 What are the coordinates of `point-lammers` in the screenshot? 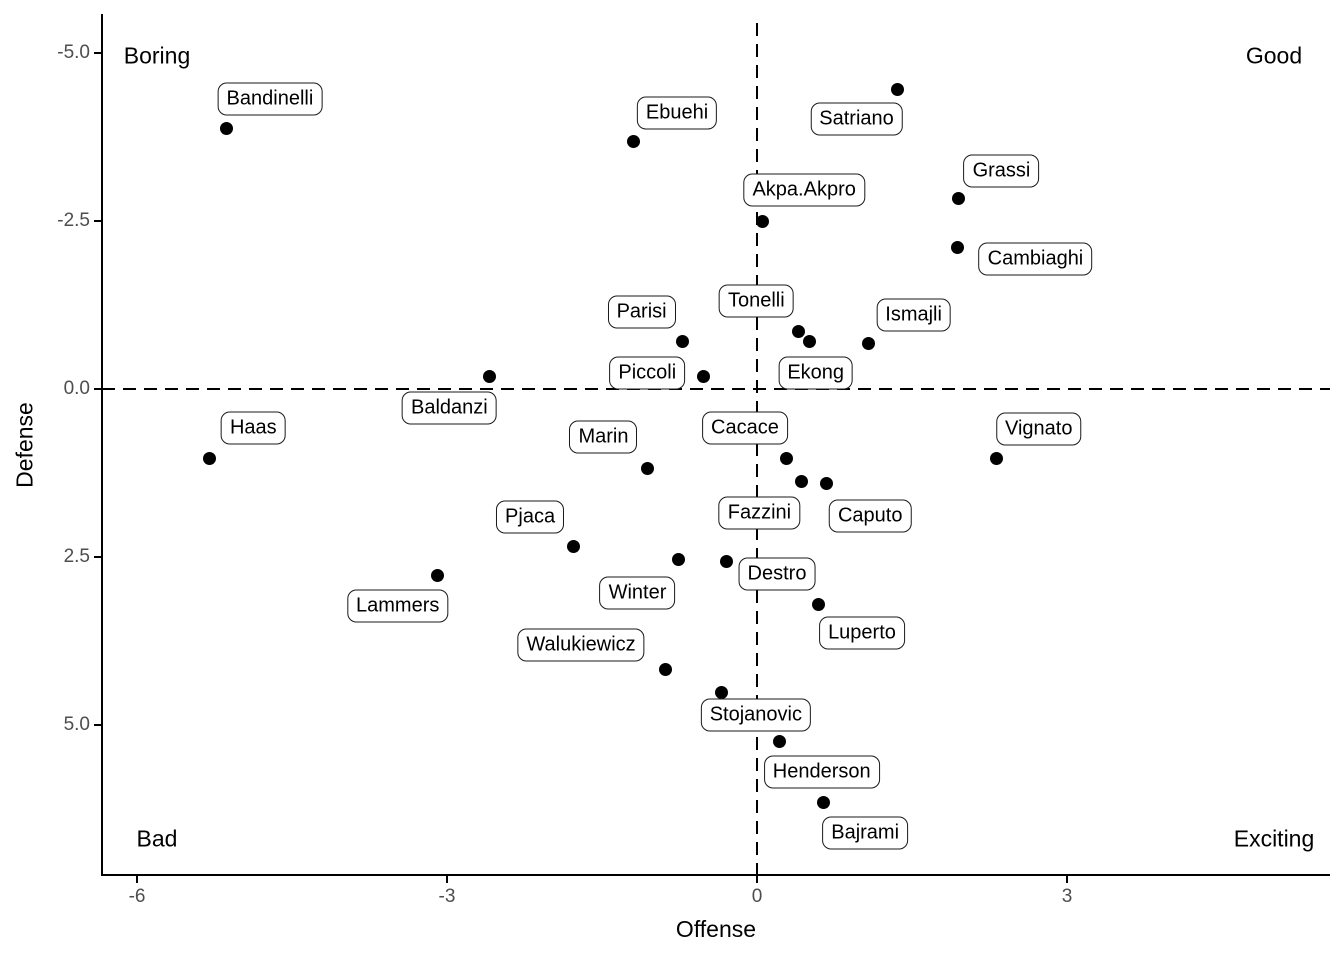 It's located at (438, 575).